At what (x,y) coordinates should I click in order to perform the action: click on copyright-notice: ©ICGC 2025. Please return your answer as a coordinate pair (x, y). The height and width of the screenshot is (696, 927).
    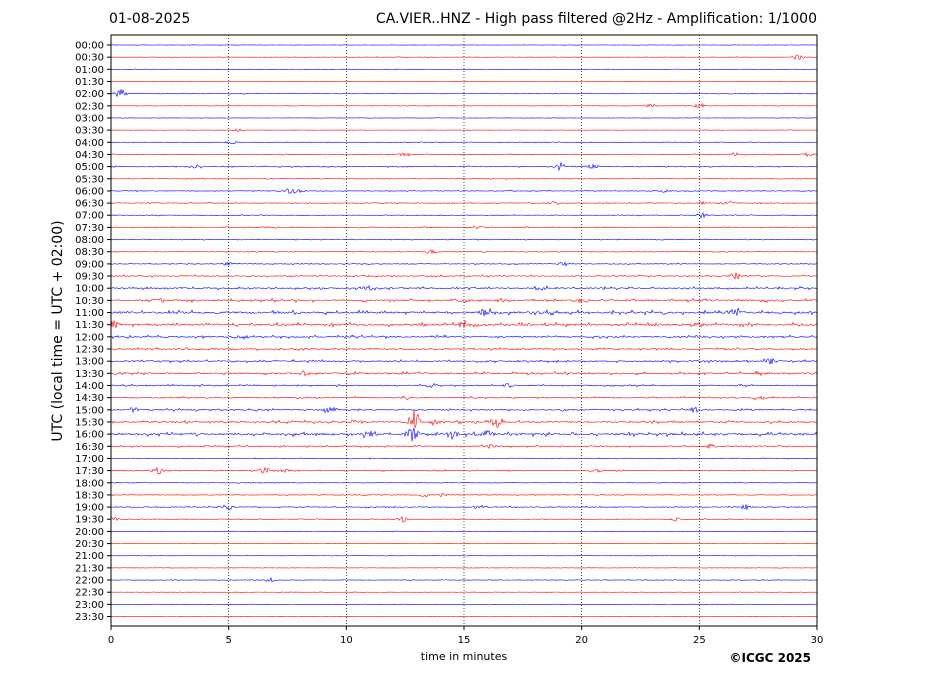
    Looking at the image, I should click on (770, 658).